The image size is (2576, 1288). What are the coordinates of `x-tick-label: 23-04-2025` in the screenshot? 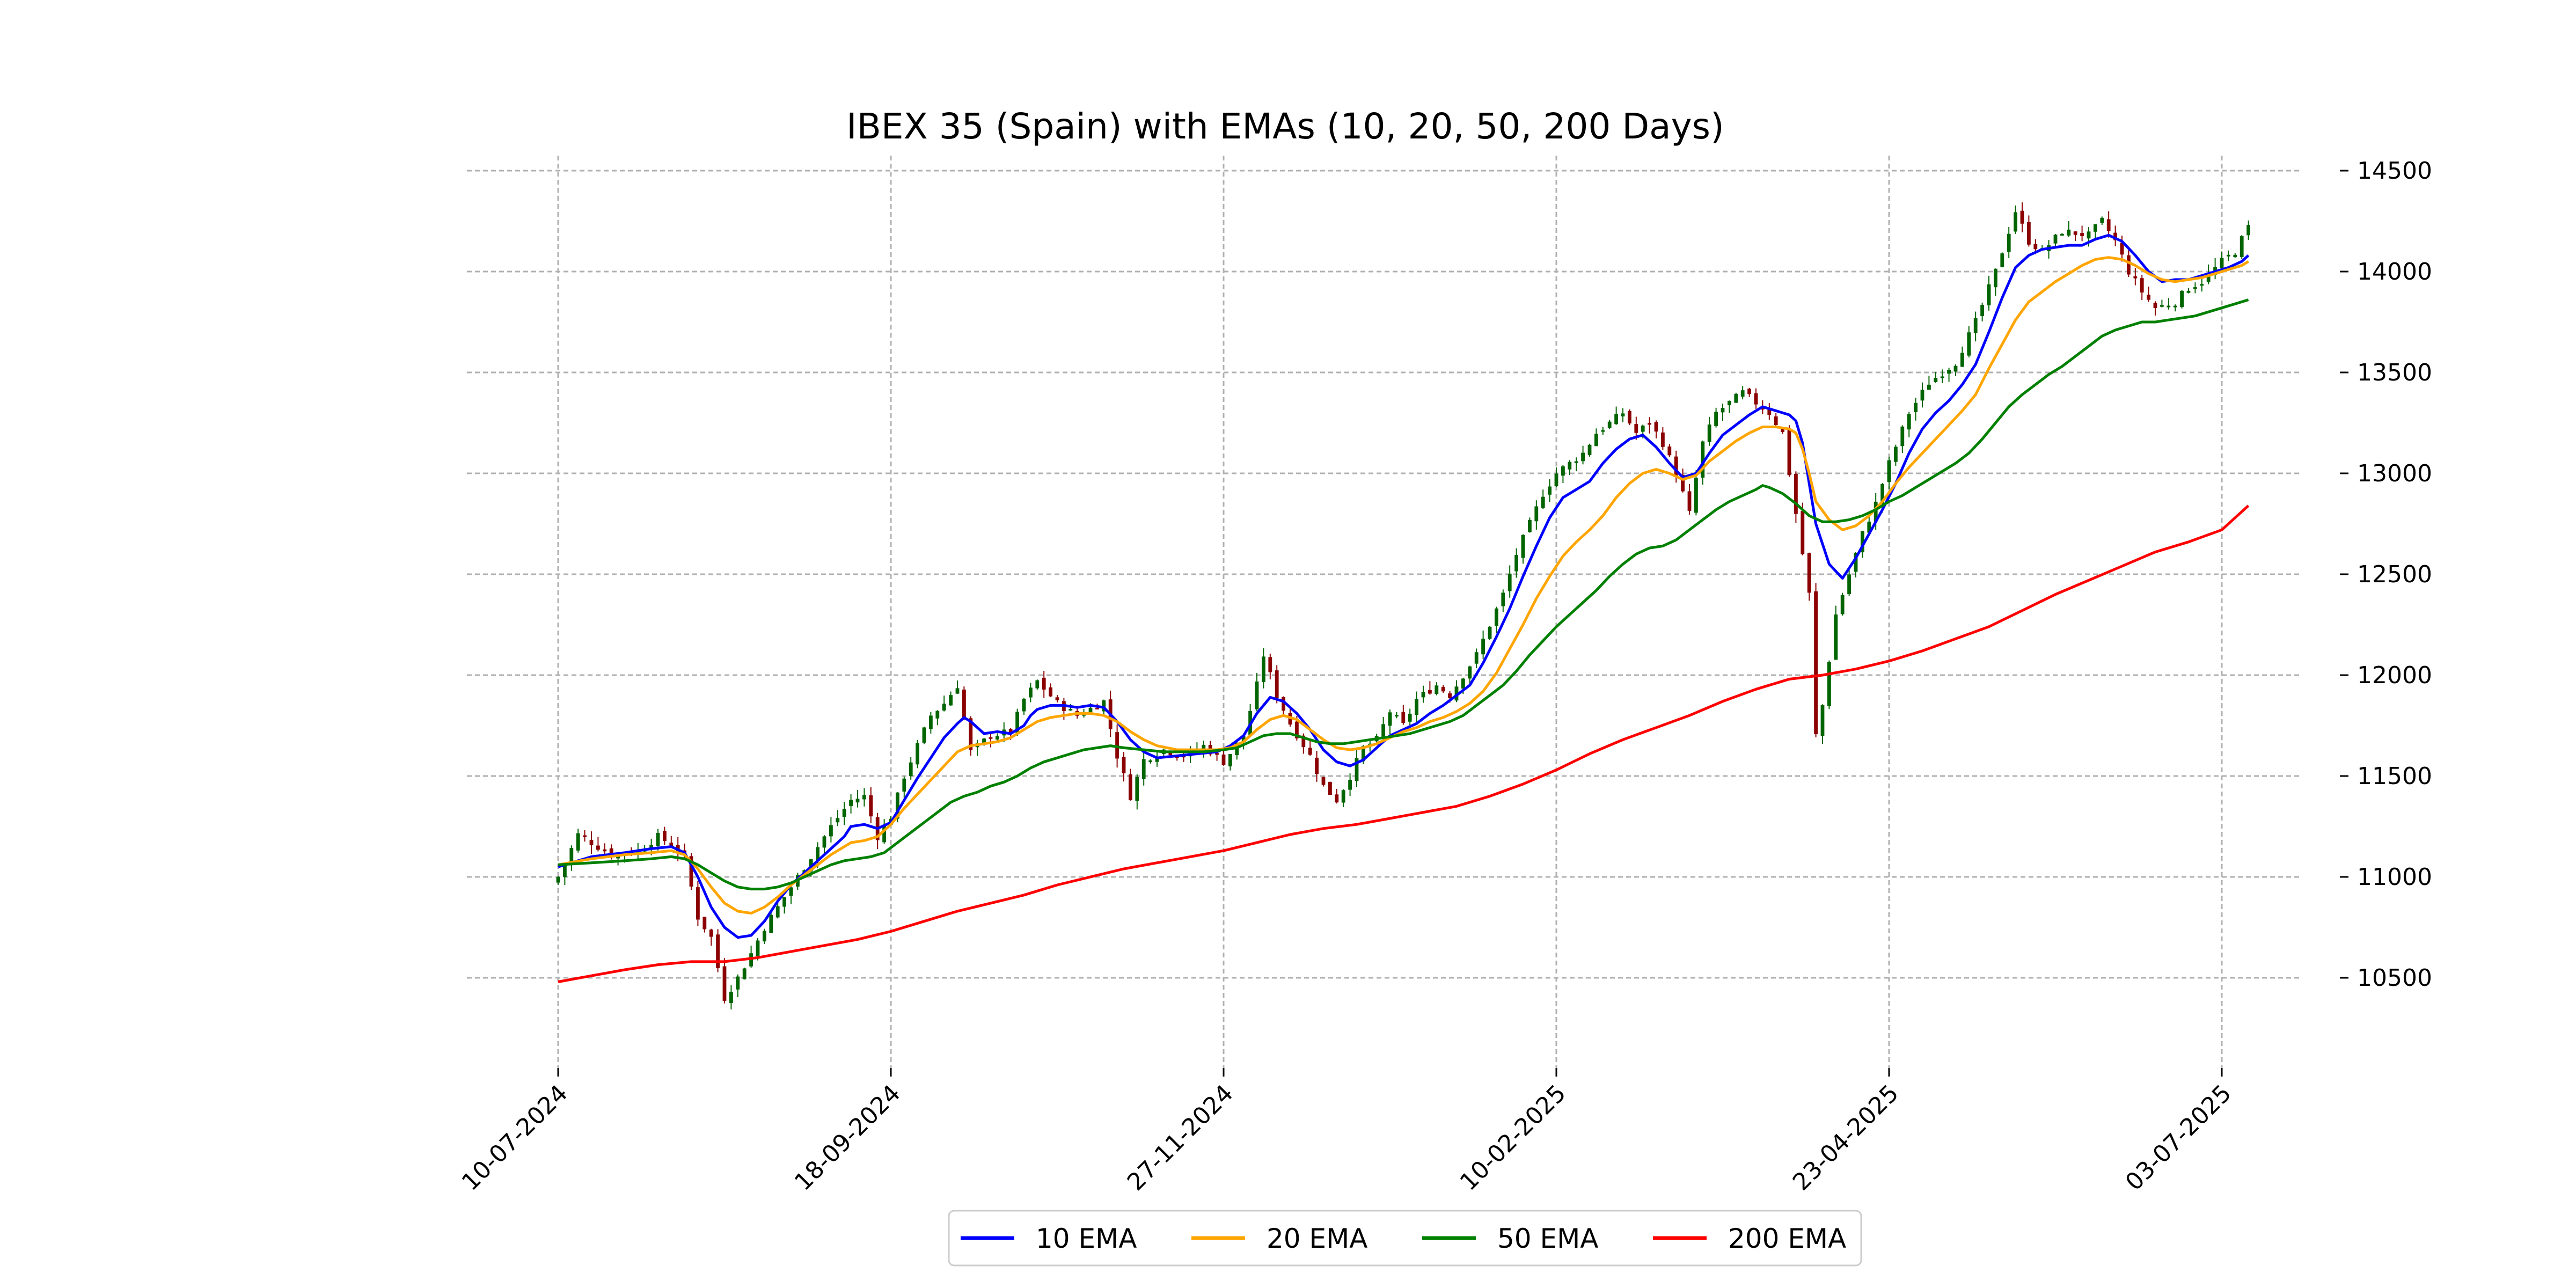 It's located at (1846, 1138).